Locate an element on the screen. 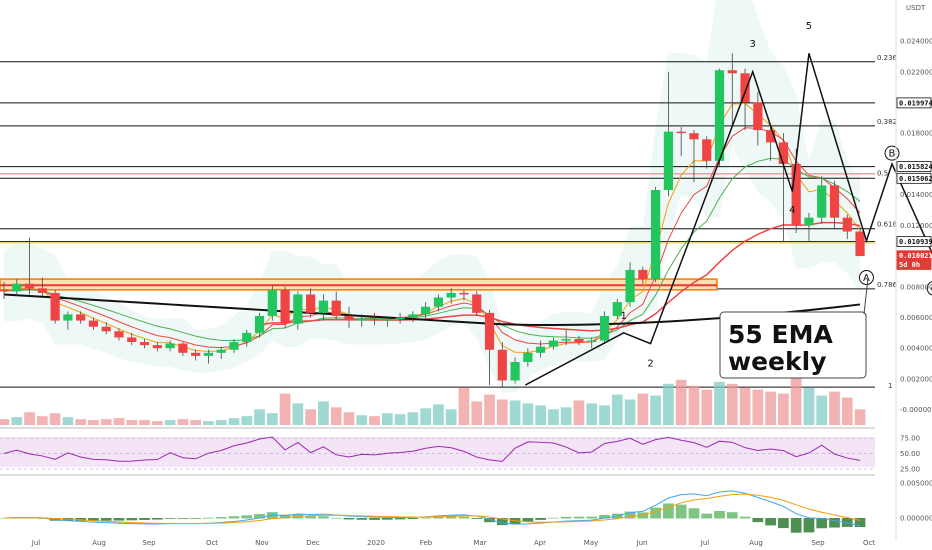  rsi-tick-label: 25.00 is located at coordinates (910, 469).